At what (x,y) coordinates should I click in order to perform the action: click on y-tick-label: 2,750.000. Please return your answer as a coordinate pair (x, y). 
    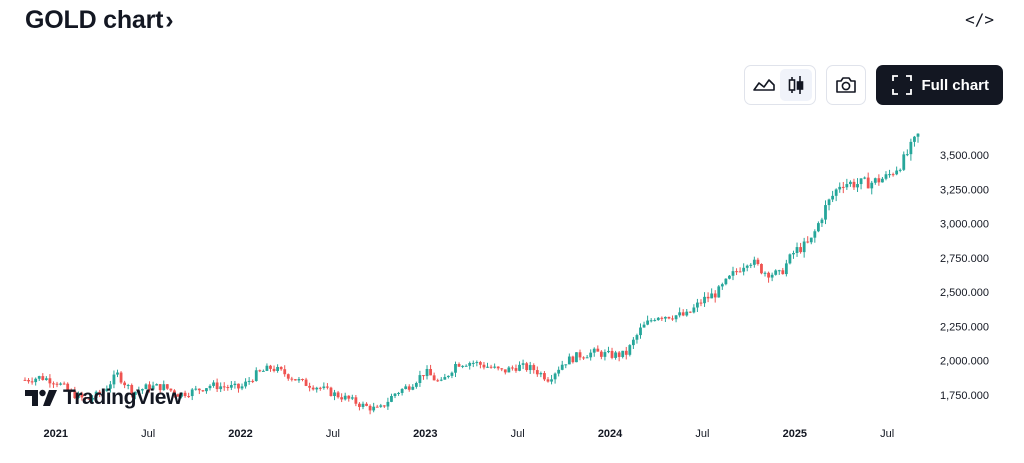
    Looking at the image, I should click on (964, 259).